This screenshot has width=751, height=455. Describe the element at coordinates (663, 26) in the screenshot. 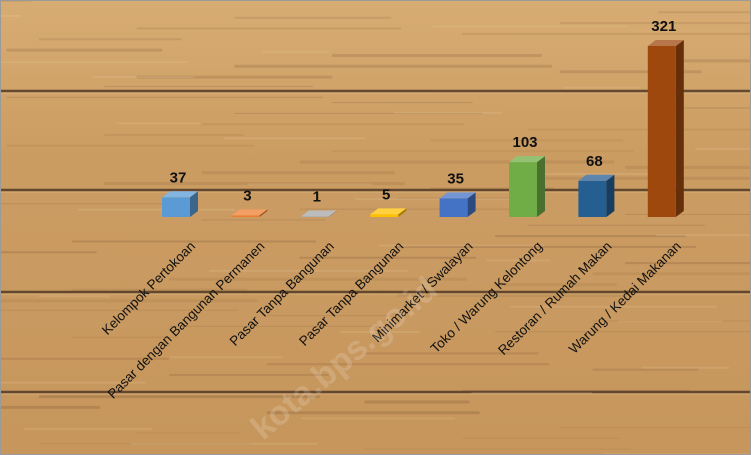

I see `data-label: 321` at that location.